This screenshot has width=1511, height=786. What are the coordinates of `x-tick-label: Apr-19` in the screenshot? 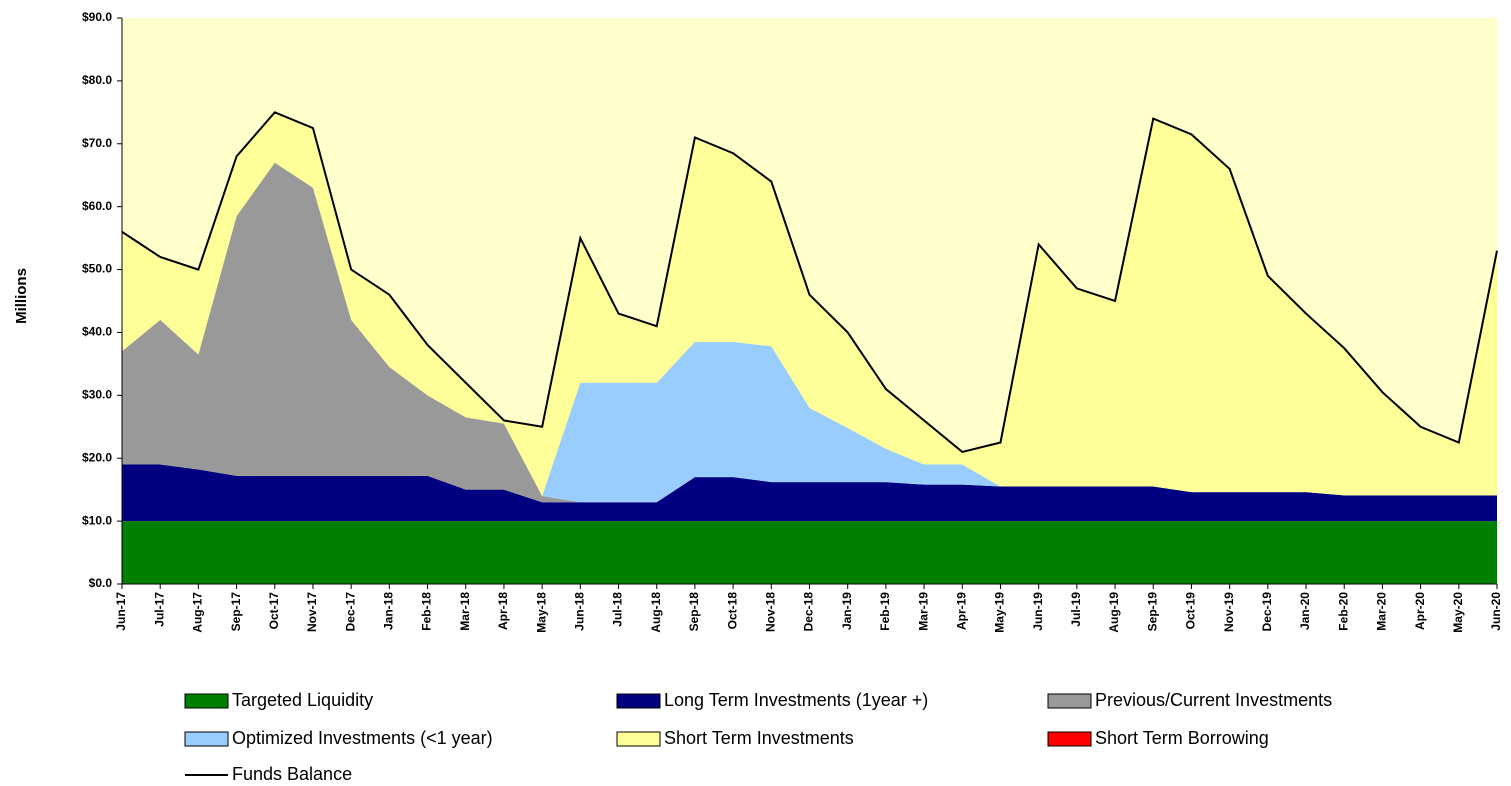 It's located at (961, 611).